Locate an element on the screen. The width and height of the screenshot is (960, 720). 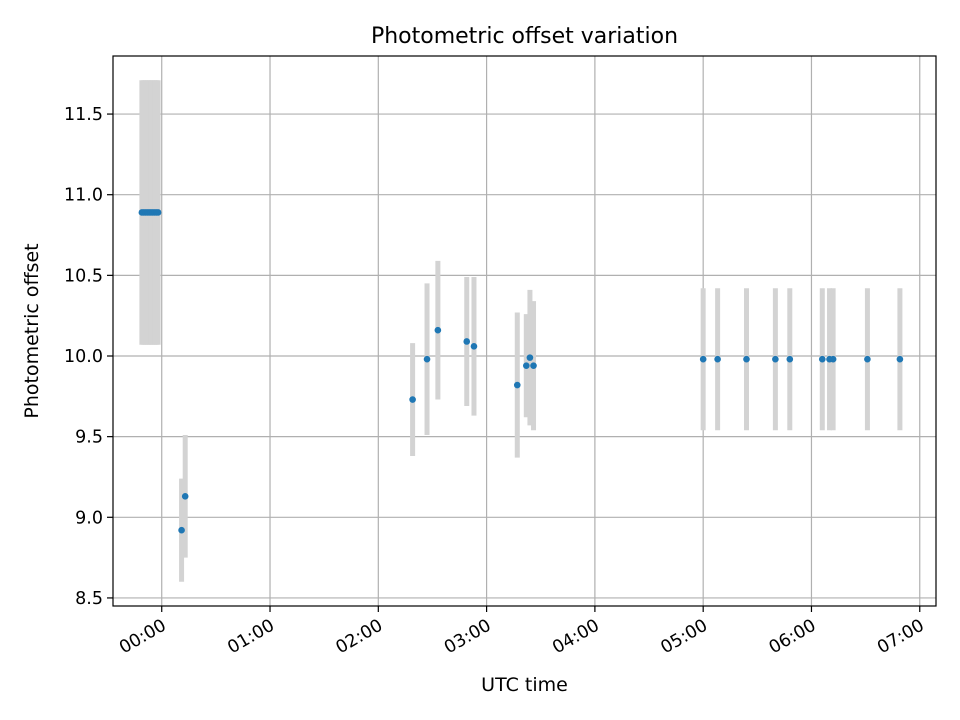
y-tick-label: 9.5 is located at coordinates (89, 438).